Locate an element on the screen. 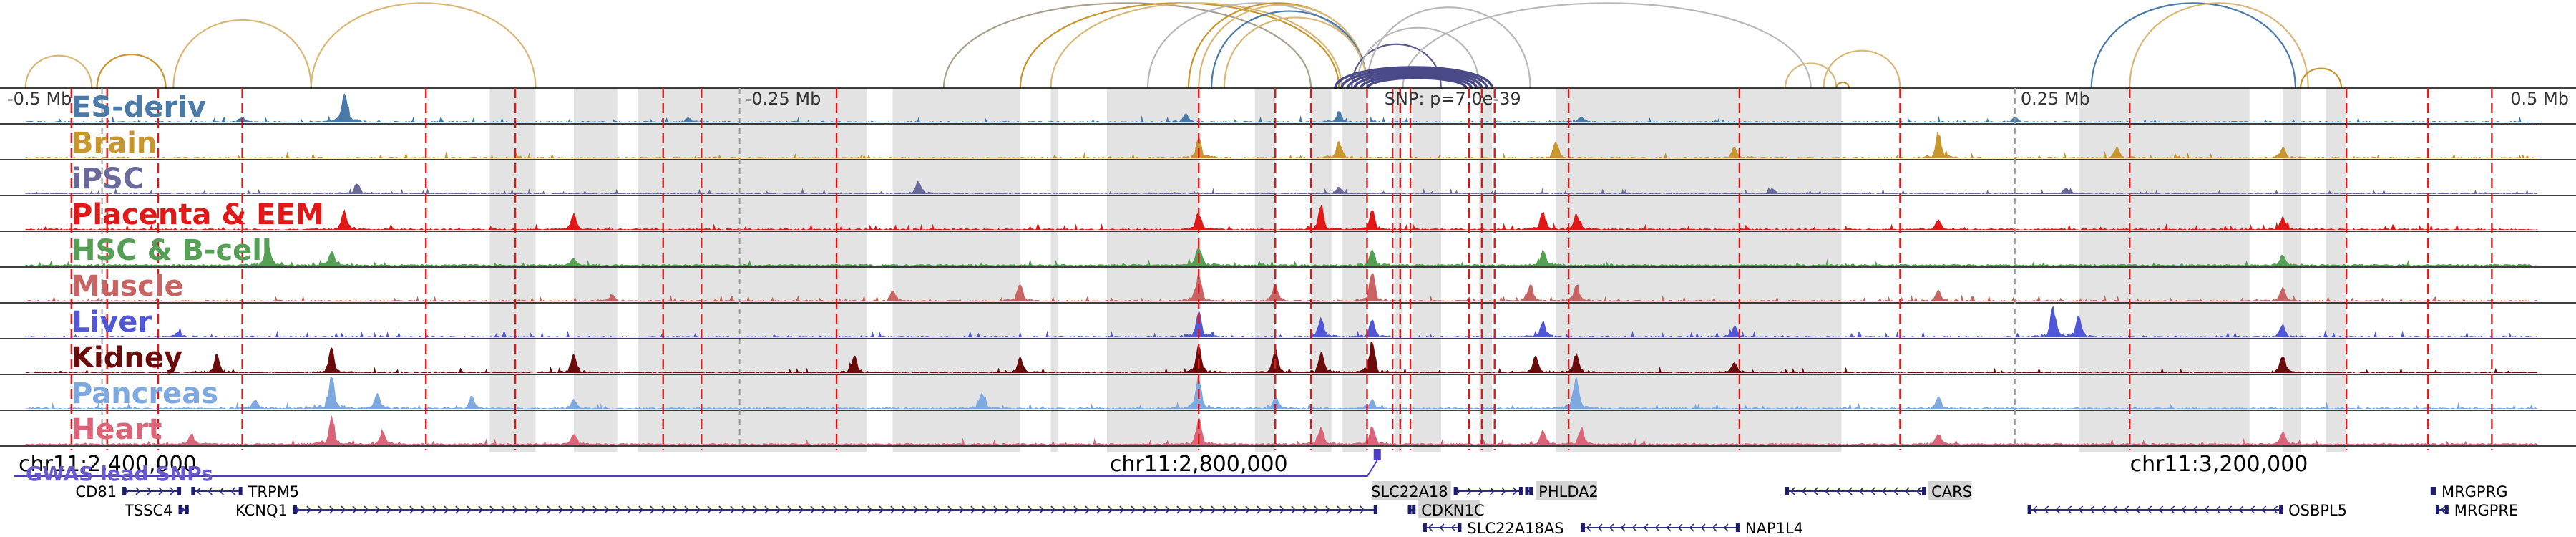 The width and height of the screenshot is (2576, 537). signal-track-hsc-b-cell is located at coordinates (1281, 254).